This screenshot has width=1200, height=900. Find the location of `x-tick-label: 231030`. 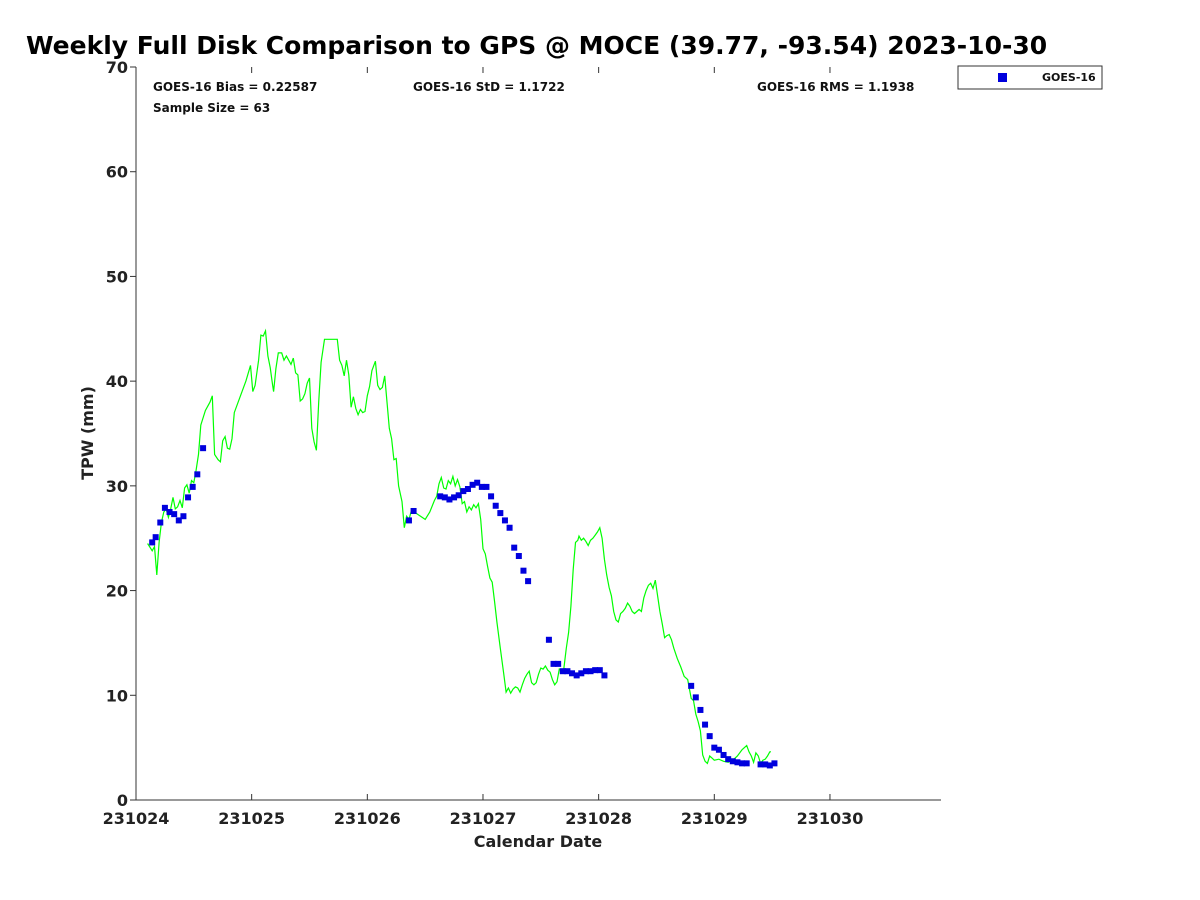

x-tick-label: 231030 is located at coordinates (830, 818).